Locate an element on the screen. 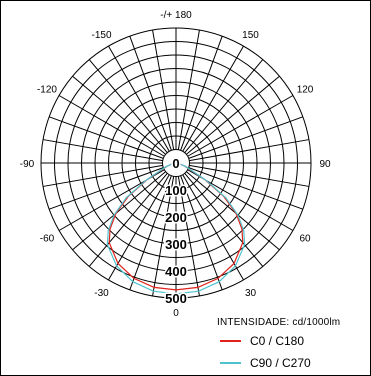 The image size is (371, 376). series-curve-c90-c270 is located at coordinates (176, 228).